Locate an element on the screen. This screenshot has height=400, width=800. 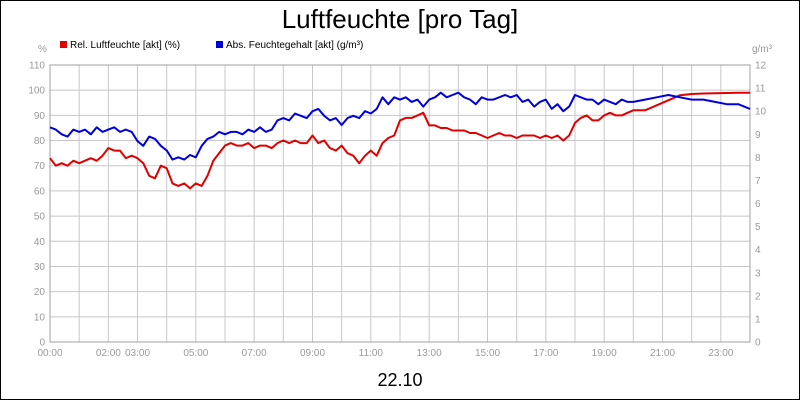
right-axis-tick-label: 11 is located at coordinates (760, 89).